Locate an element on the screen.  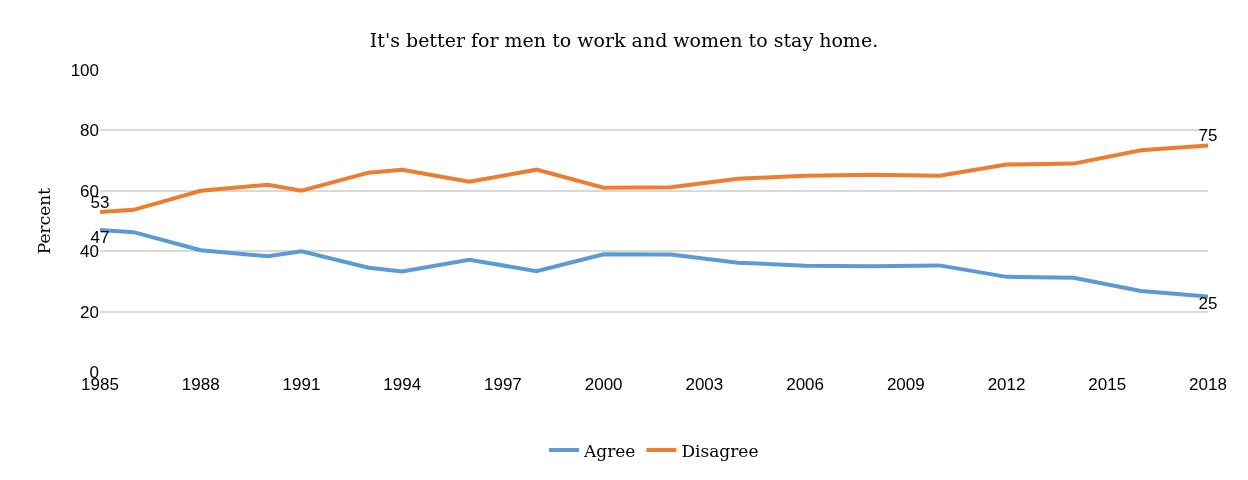
x-tick-label: 2003 is located at coordinates (704, 384).